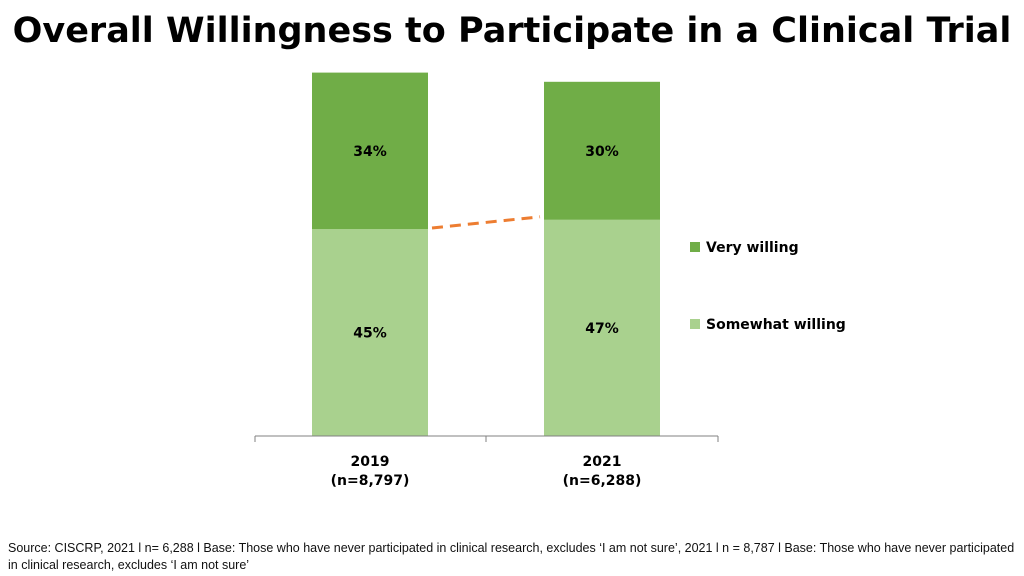  I want to click on legend-label: Very willing, so click(752, 248).